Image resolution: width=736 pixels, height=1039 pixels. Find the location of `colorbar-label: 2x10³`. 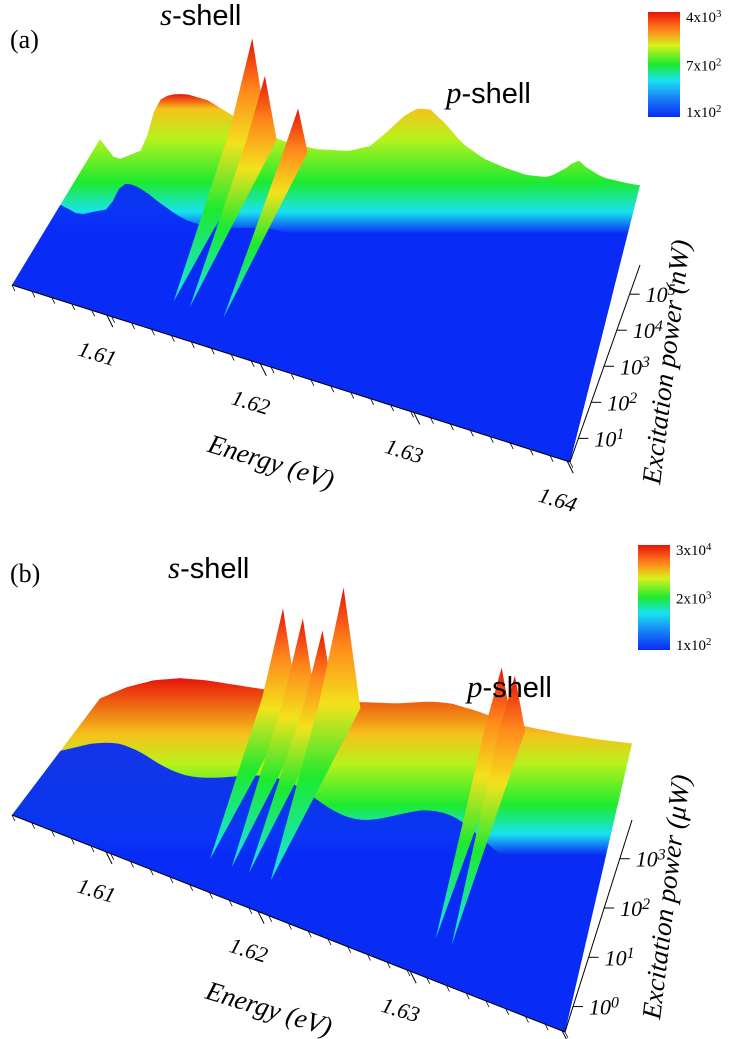

colorbar-label: 2x10³ is located at coordinates (693, 599).